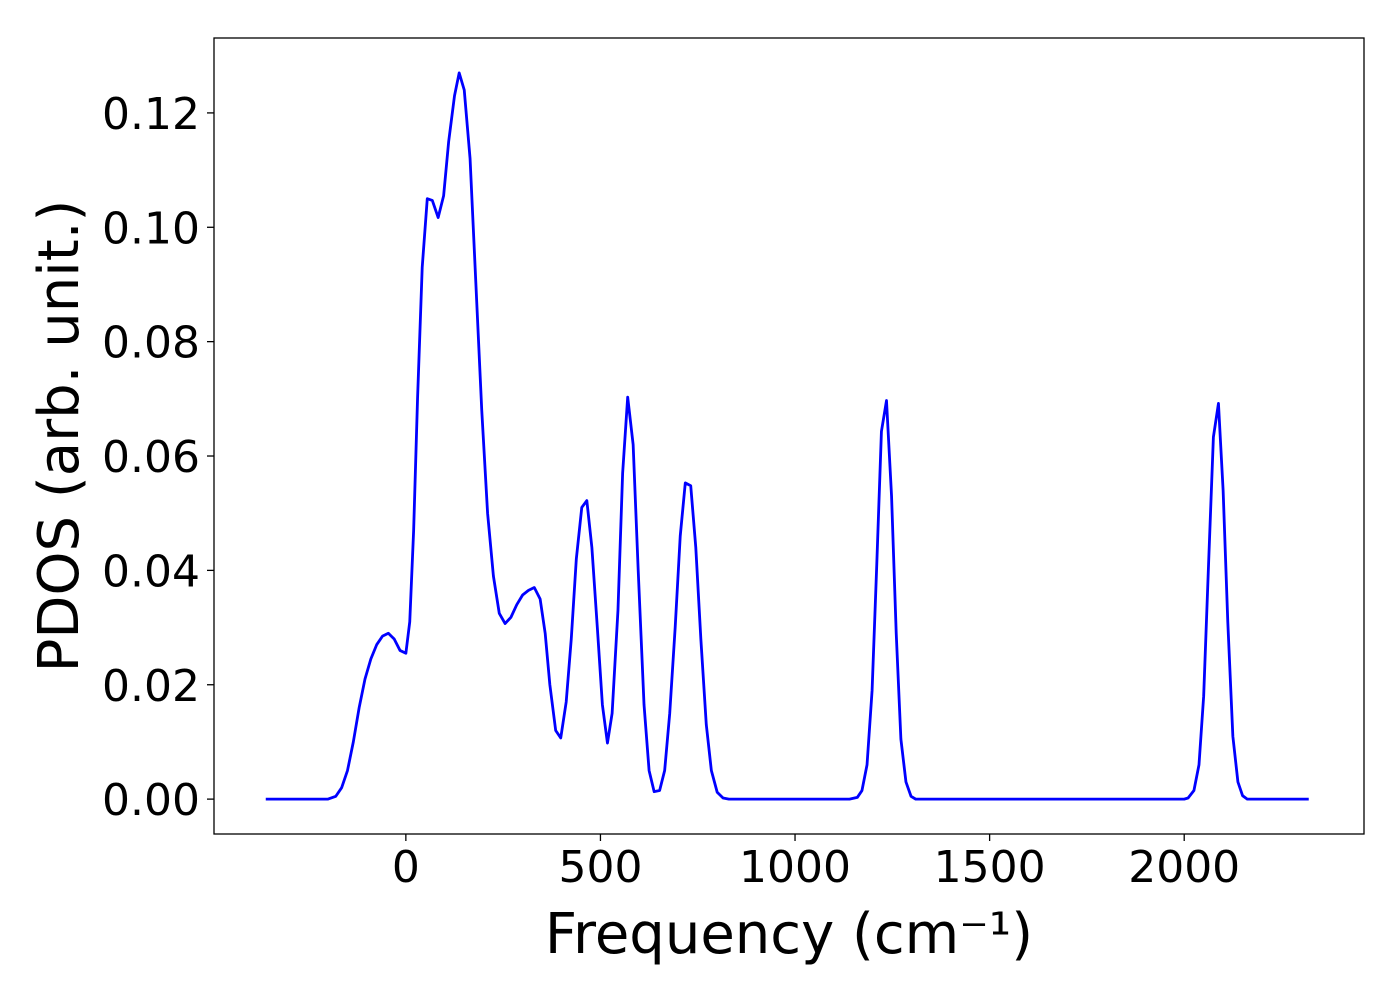  I want to click on y-tick-label: 0.04, so click(151, 571).